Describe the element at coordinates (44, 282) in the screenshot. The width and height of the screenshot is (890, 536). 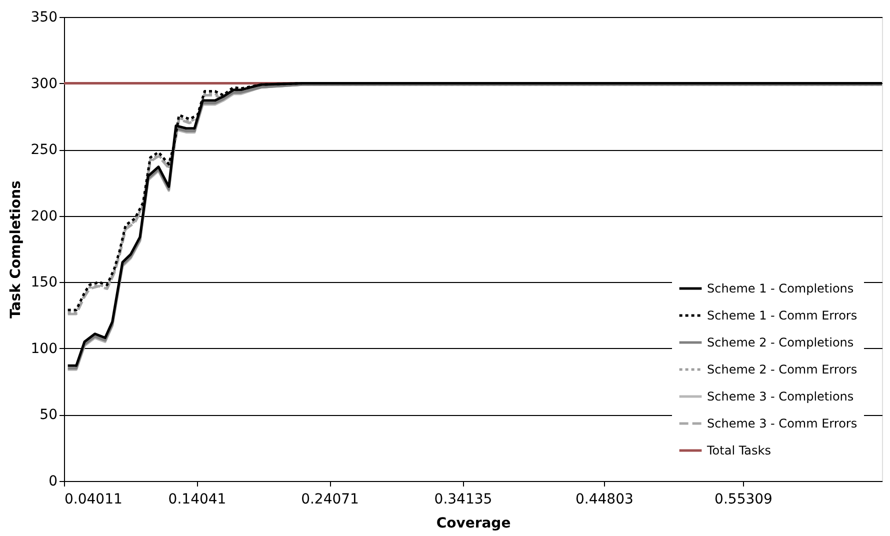
I see `y-tick-label: 150` at that location.